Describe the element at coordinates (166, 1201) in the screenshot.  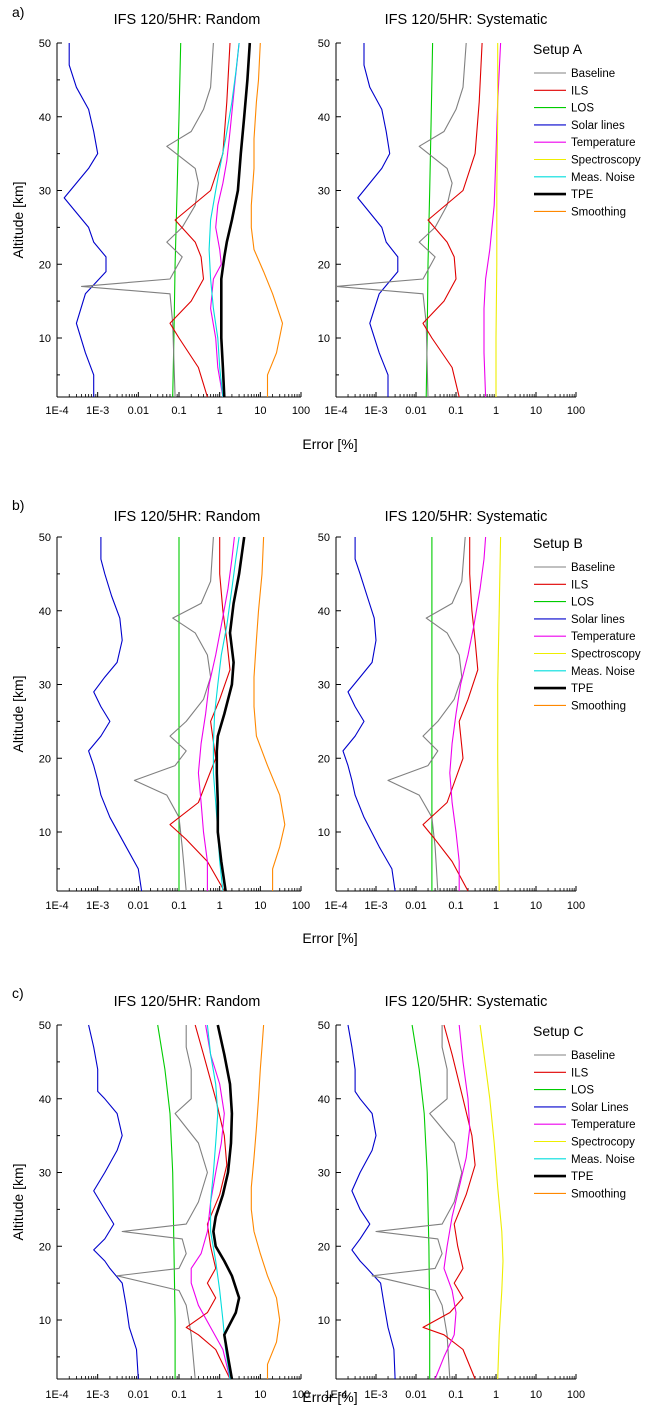
I see `series-los-line` at that location.